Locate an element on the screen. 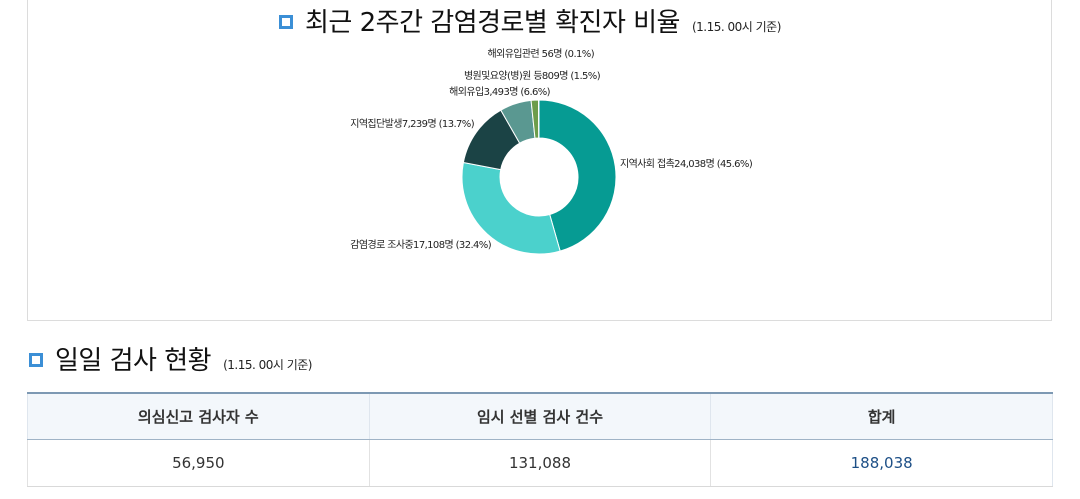 The image size is (1080, 499). header-suspected-tests: 의심신고 검사자 수 is located at coordinates (198, 416).